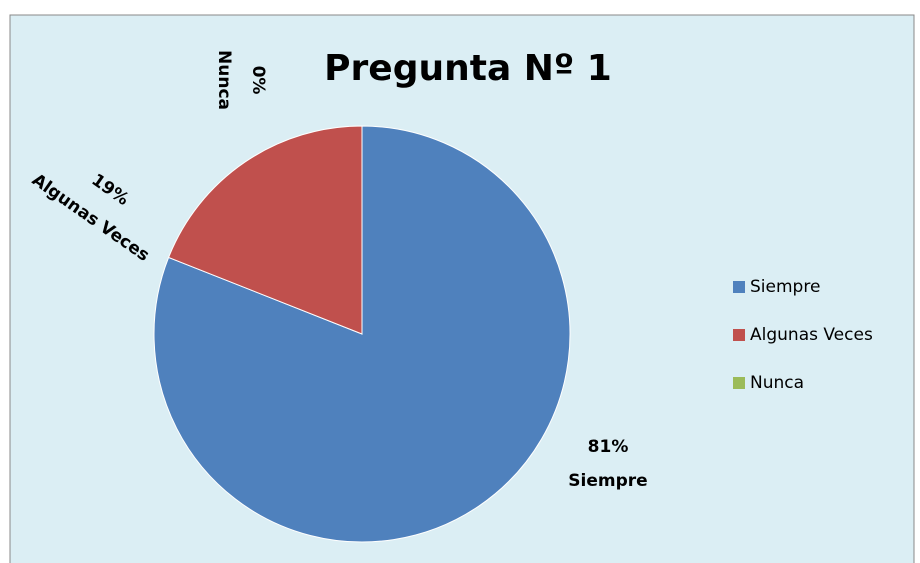  Describe the element at coordinates (265, 230) in the screenshot. I see `pie-slice` at that location.